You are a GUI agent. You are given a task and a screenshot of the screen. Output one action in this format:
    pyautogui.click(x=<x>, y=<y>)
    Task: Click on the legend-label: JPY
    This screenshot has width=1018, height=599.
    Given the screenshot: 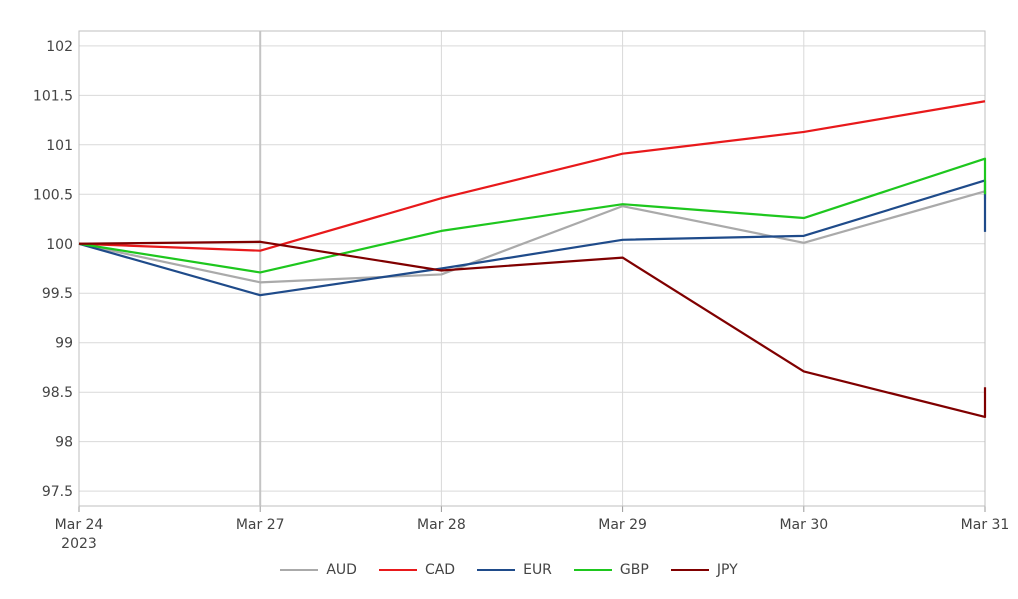 What is the action you would take?
    pyautogui.click(x=727, y=570)
    